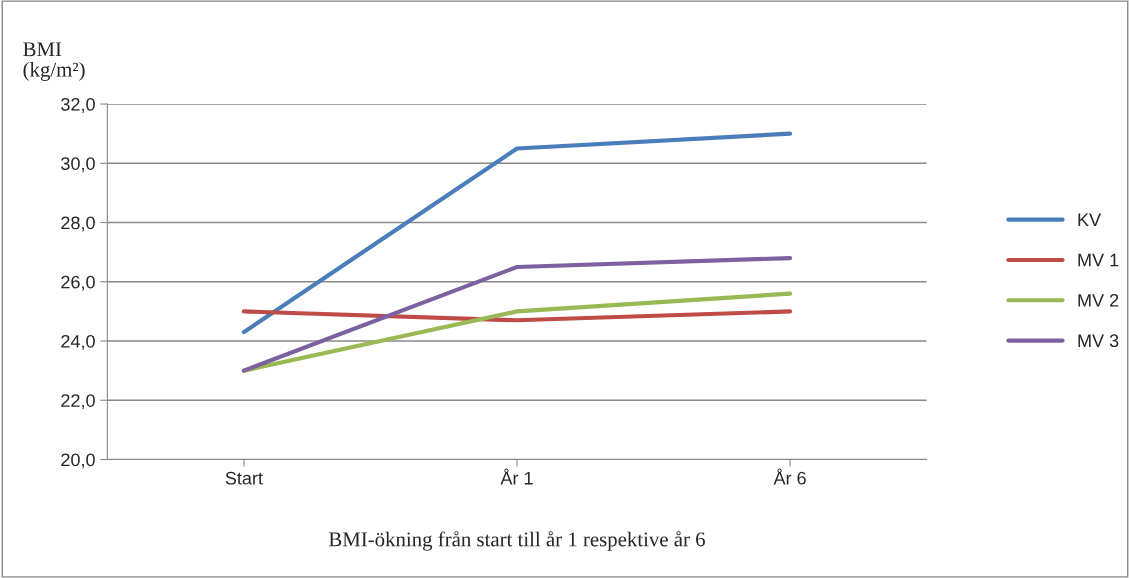 This screenshot has width=1130, height=578. Describe the element at coordinates (78, 283) in the screenshot. I see `y-tick-label: 26,0` at that location.